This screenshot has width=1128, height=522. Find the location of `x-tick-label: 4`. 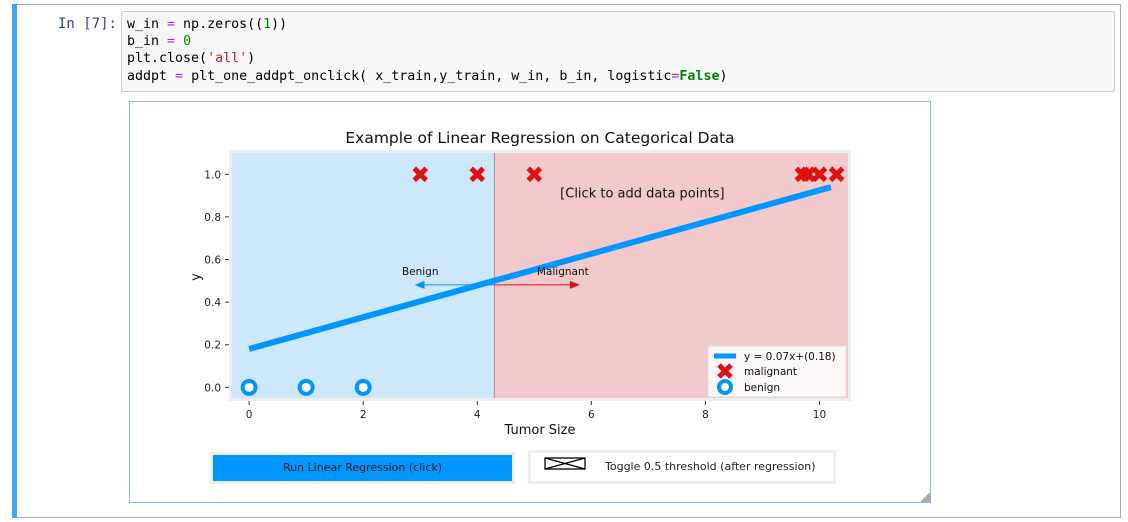

x-tick-label: 4 is located at coordinates (477, 415).